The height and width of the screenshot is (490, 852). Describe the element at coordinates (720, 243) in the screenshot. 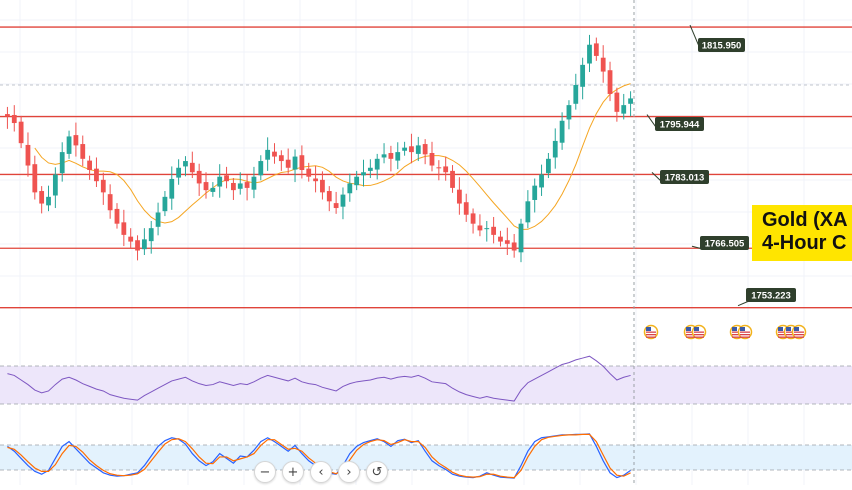

I see `level-price-label: 1766.505` at that location.